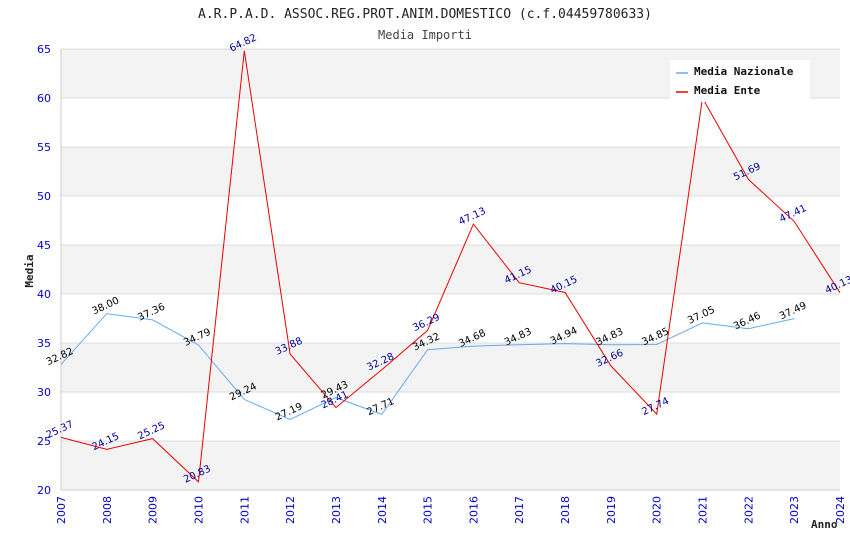  I want to click on y-tick-label: 65, so click(44, 49).